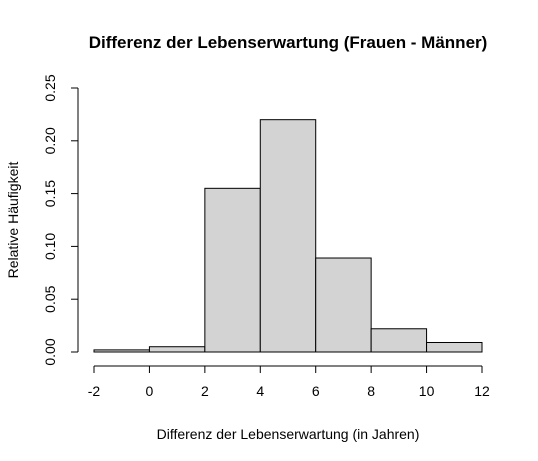  What do you see at coordinates (13, 220) in the screenshot?
I see `y-axis-label: Relative Häufigkeit` at bounding box center [13, 220].